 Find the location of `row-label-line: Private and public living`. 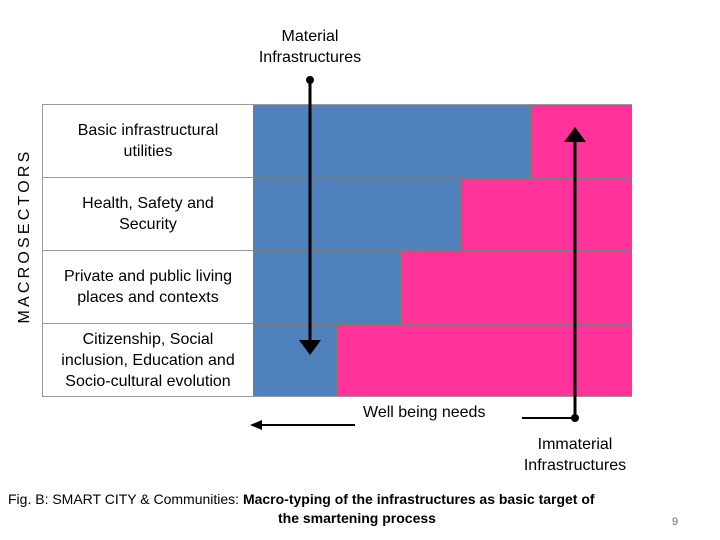

row-label-line: Private and public living is located at coordinates (148, 276).